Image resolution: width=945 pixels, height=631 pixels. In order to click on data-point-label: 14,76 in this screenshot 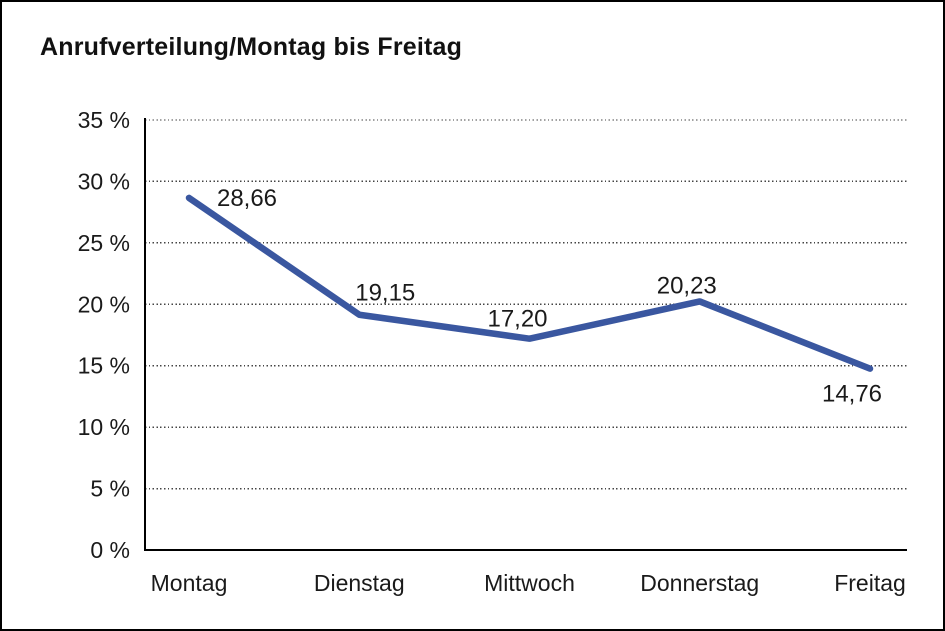, I will do `click(852, 394)`.